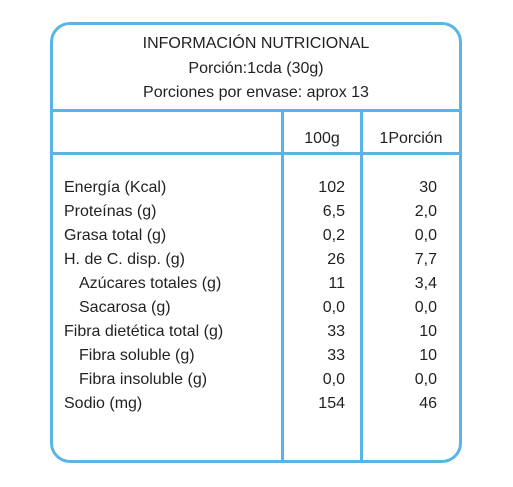 This screenshot has width=513, height=487. What do you see at coordinates (331, 187) in the screenshot?
I see `value-per-100g: 102` at bounding box center [331, 187].